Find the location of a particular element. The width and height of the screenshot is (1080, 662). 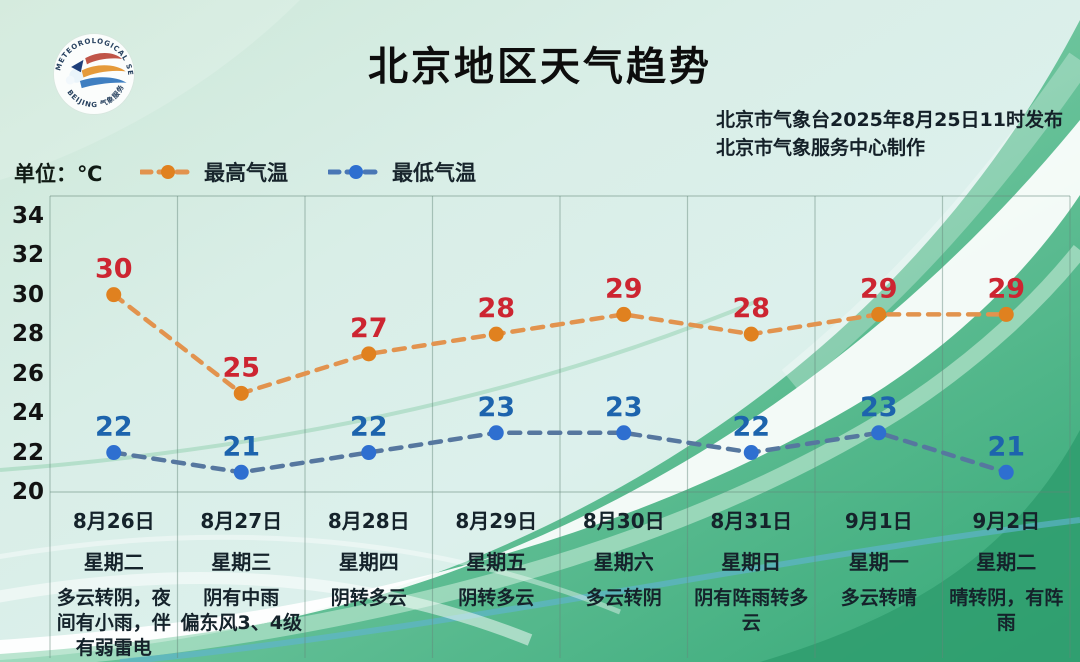

y-tick-label: 26 is located at coordinates (27, 373).